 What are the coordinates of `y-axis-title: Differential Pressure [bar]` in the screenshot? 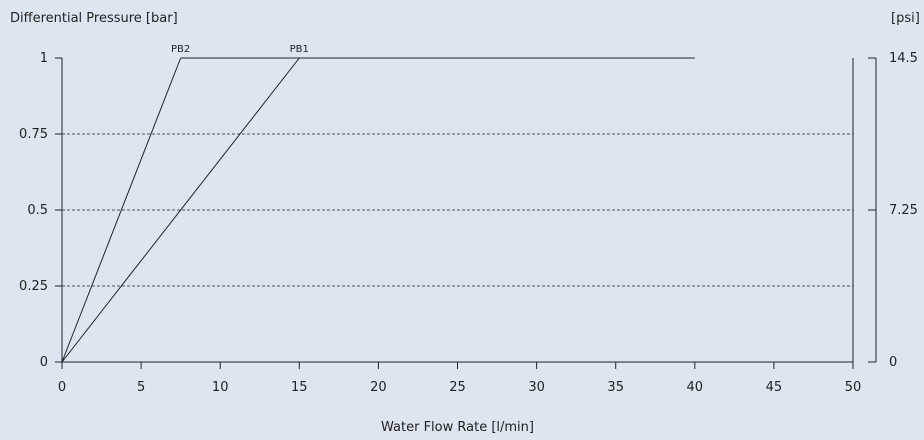 It's located at (94, 18).